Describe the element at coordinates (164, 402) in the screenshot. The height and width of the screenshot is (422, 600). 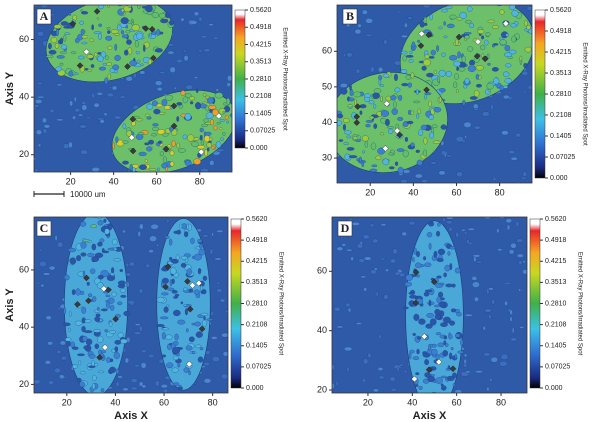
I see `x-tick-label: 60` at that location.